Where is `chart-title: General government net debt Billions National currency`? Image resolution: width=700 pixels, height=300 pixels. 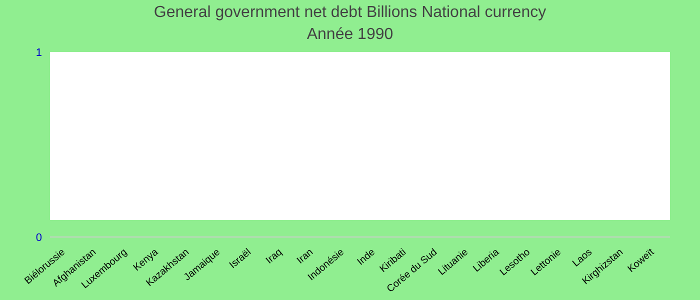
chart-title: General government net debt Billions National currency is located at coordinates (350, 13).